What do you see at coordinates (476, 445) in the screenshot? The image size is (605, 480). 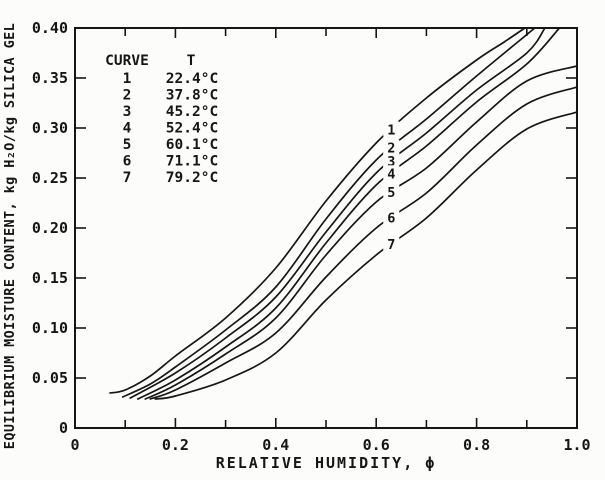 I see `x-tick-label: 0.8` at bounding box center [476, 445].